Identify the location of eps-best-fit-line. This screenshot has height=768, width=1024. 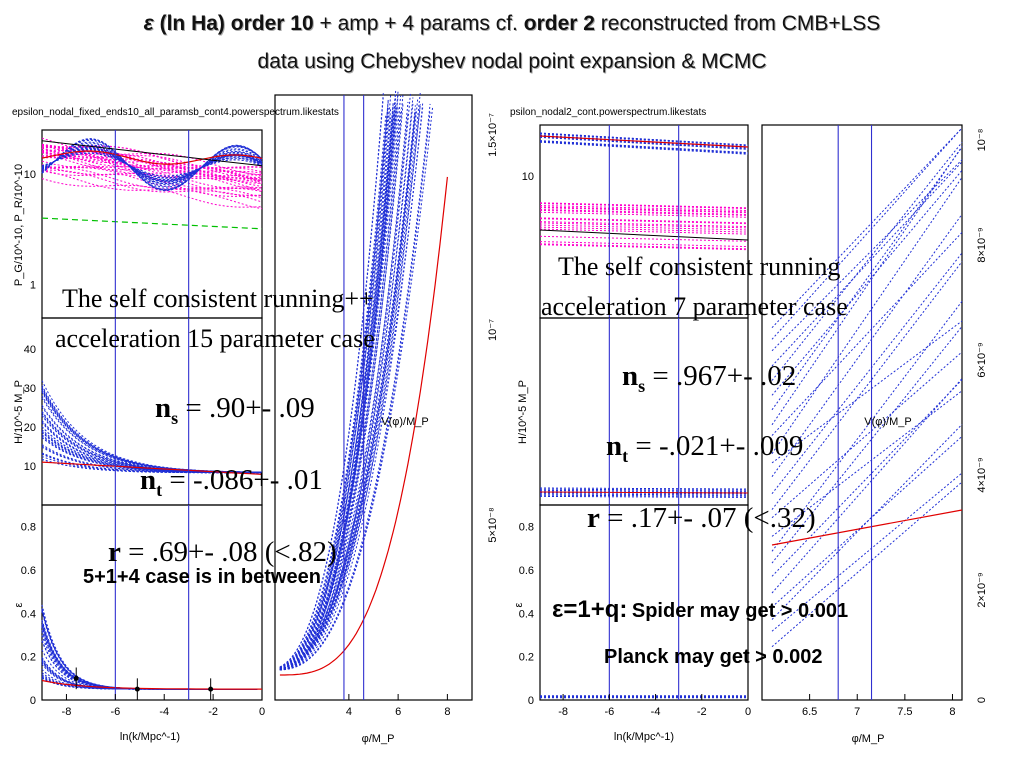
(151, 684).